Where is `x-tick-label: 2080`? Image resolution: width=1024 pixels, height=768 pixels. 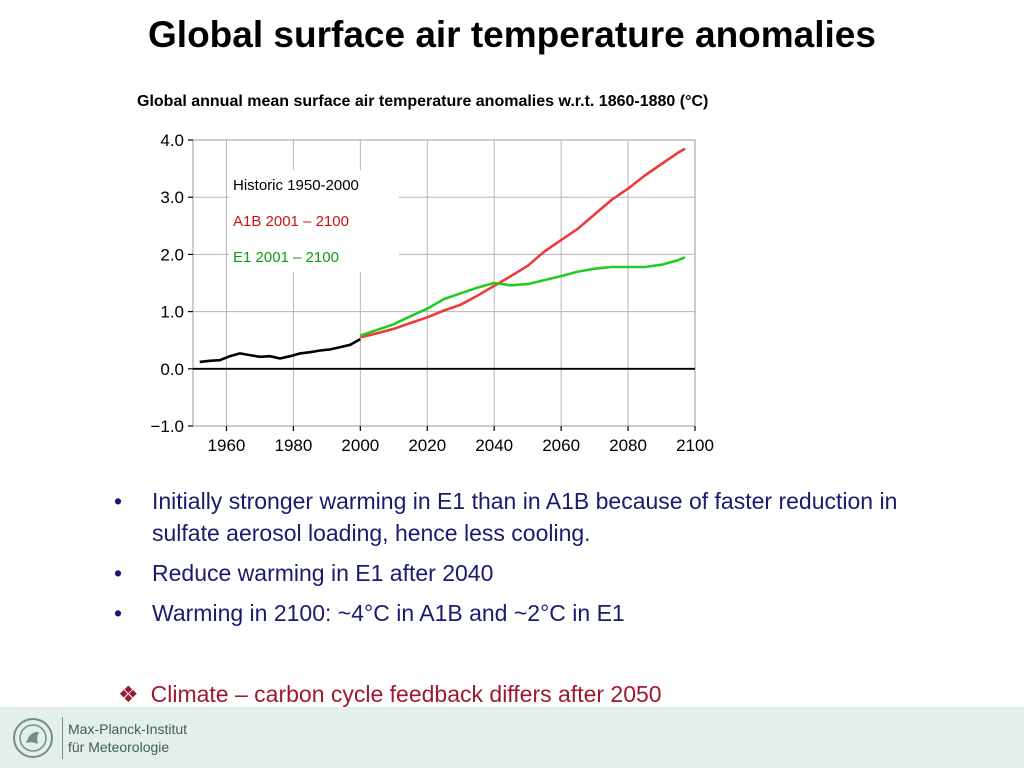
x-tick-label: 2080 is located at coordinates (628, 445).